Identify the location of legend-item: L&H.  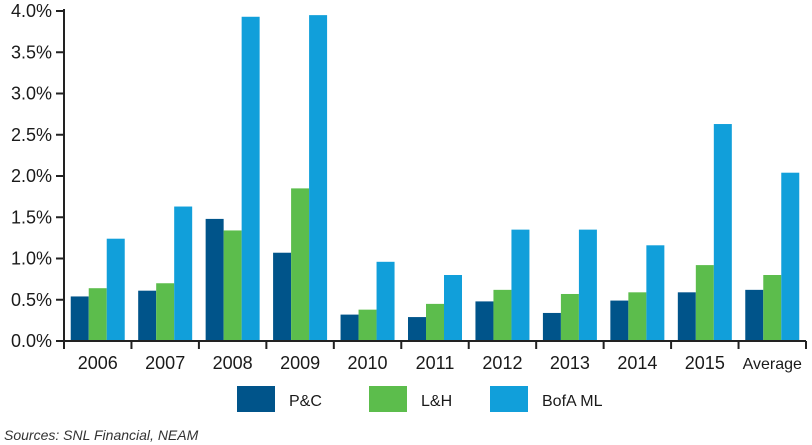
(410, 399).